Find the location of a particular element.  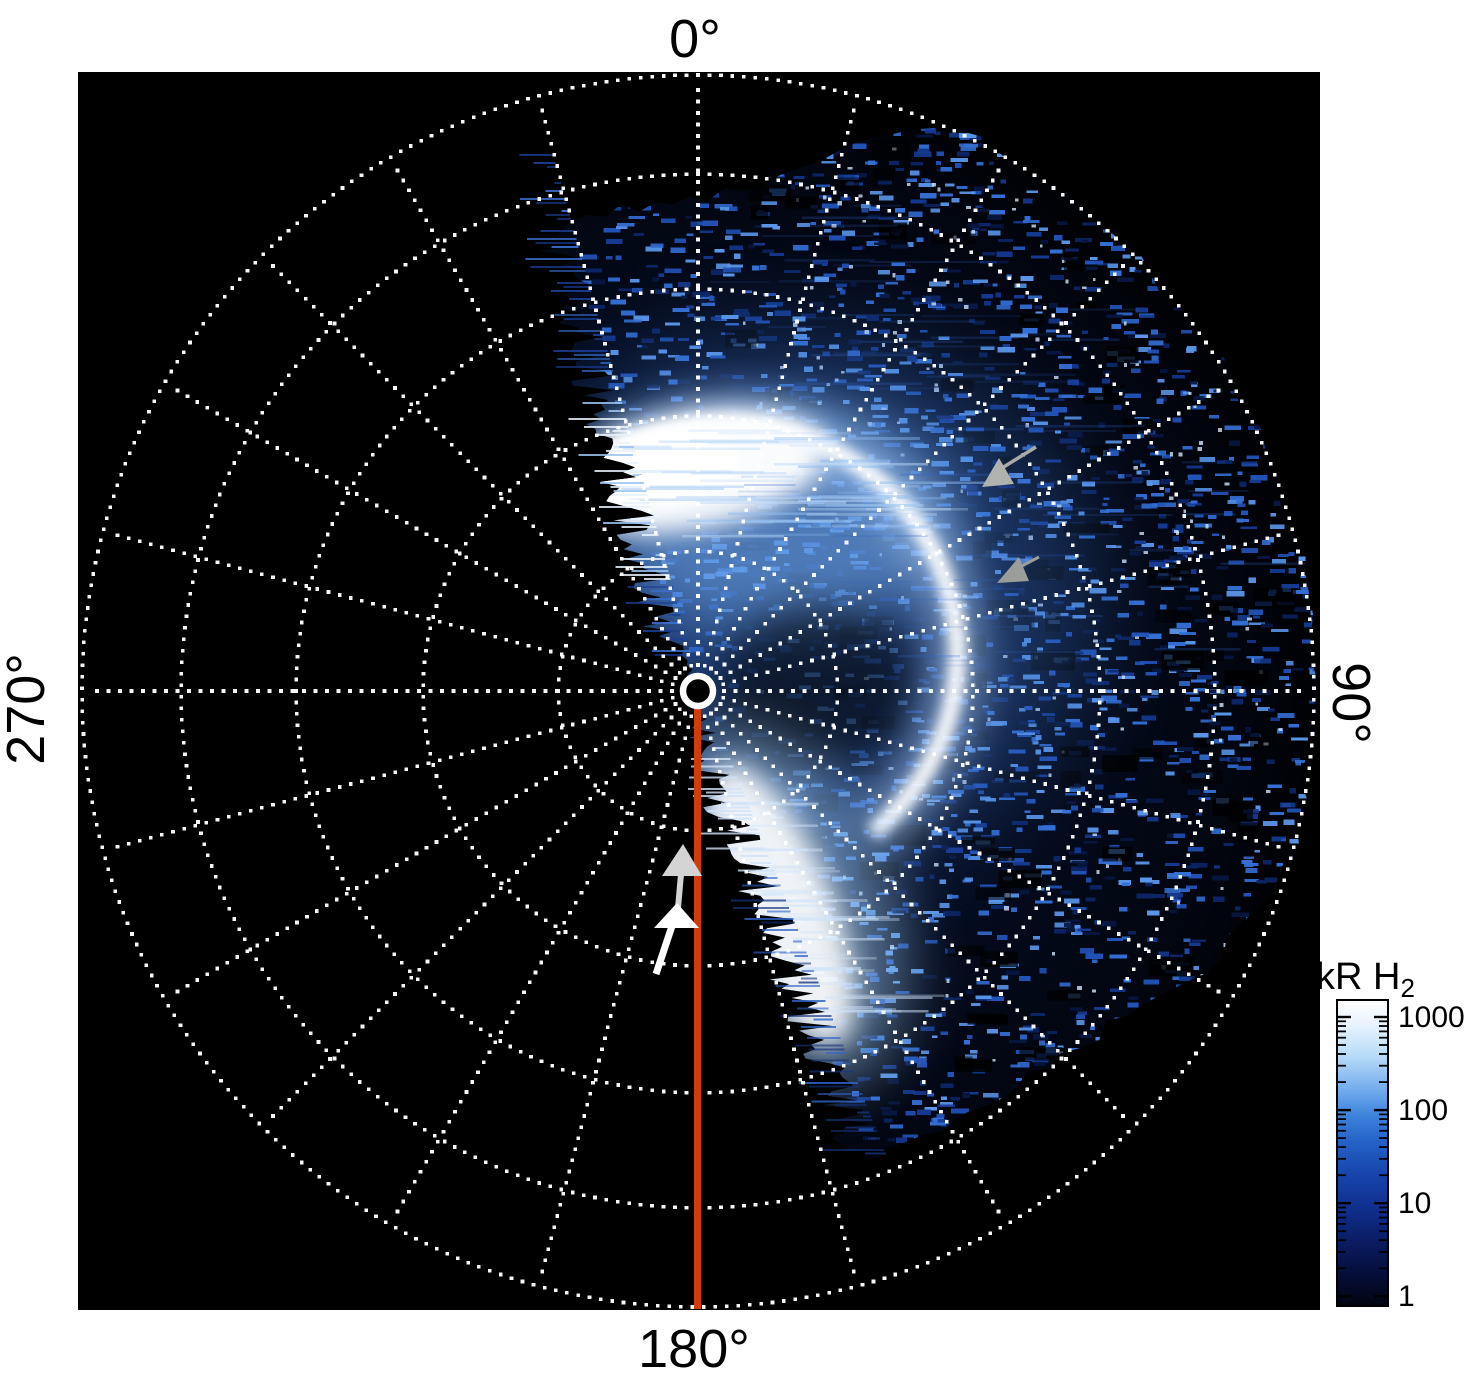

pole-ring is located at coordinates (698, 691).